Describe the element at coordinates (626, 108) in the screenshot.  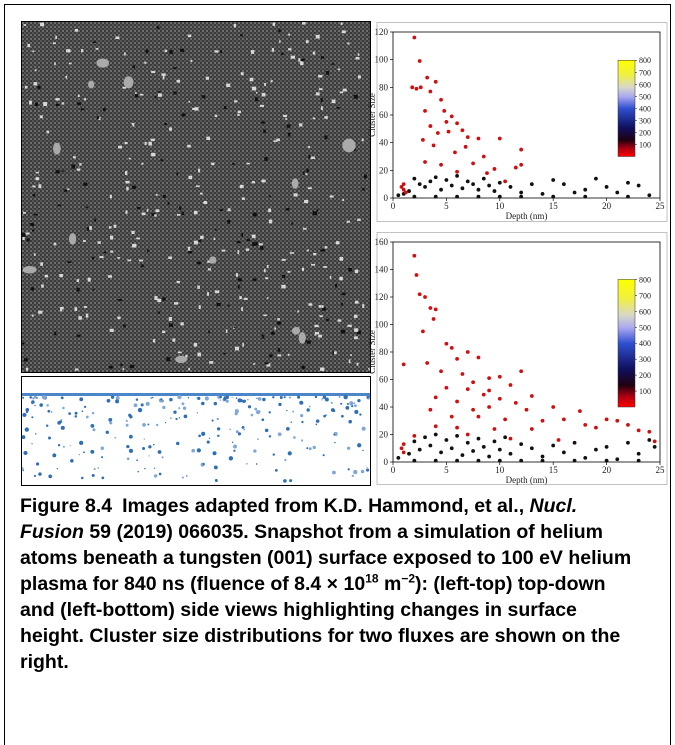
I see `colorbar` at that location.